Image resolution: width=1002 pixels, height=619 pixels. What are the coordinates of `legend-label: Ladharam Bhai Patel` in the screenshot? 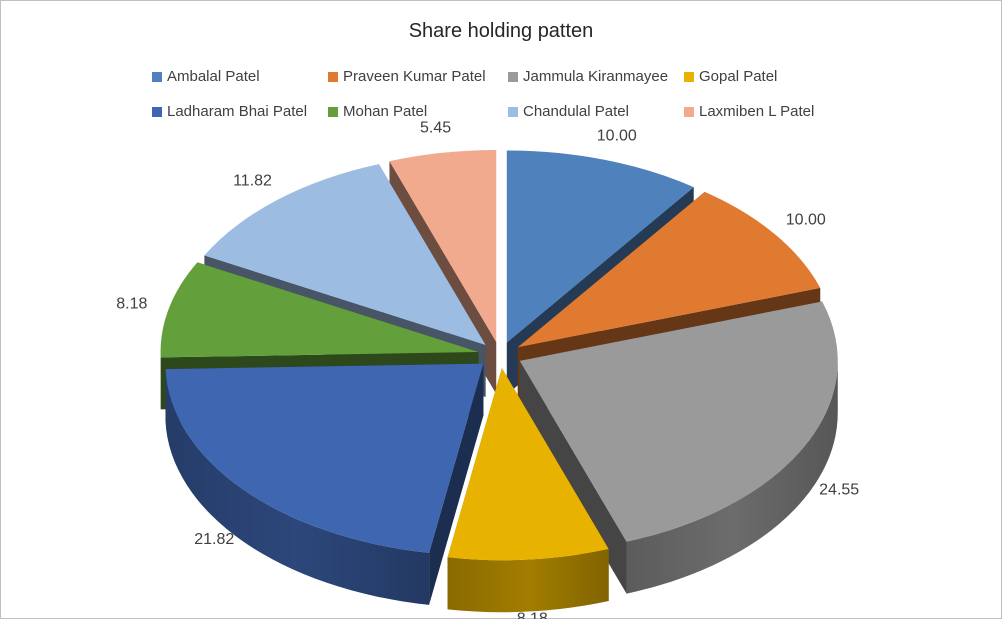 It's located at (237, 111).